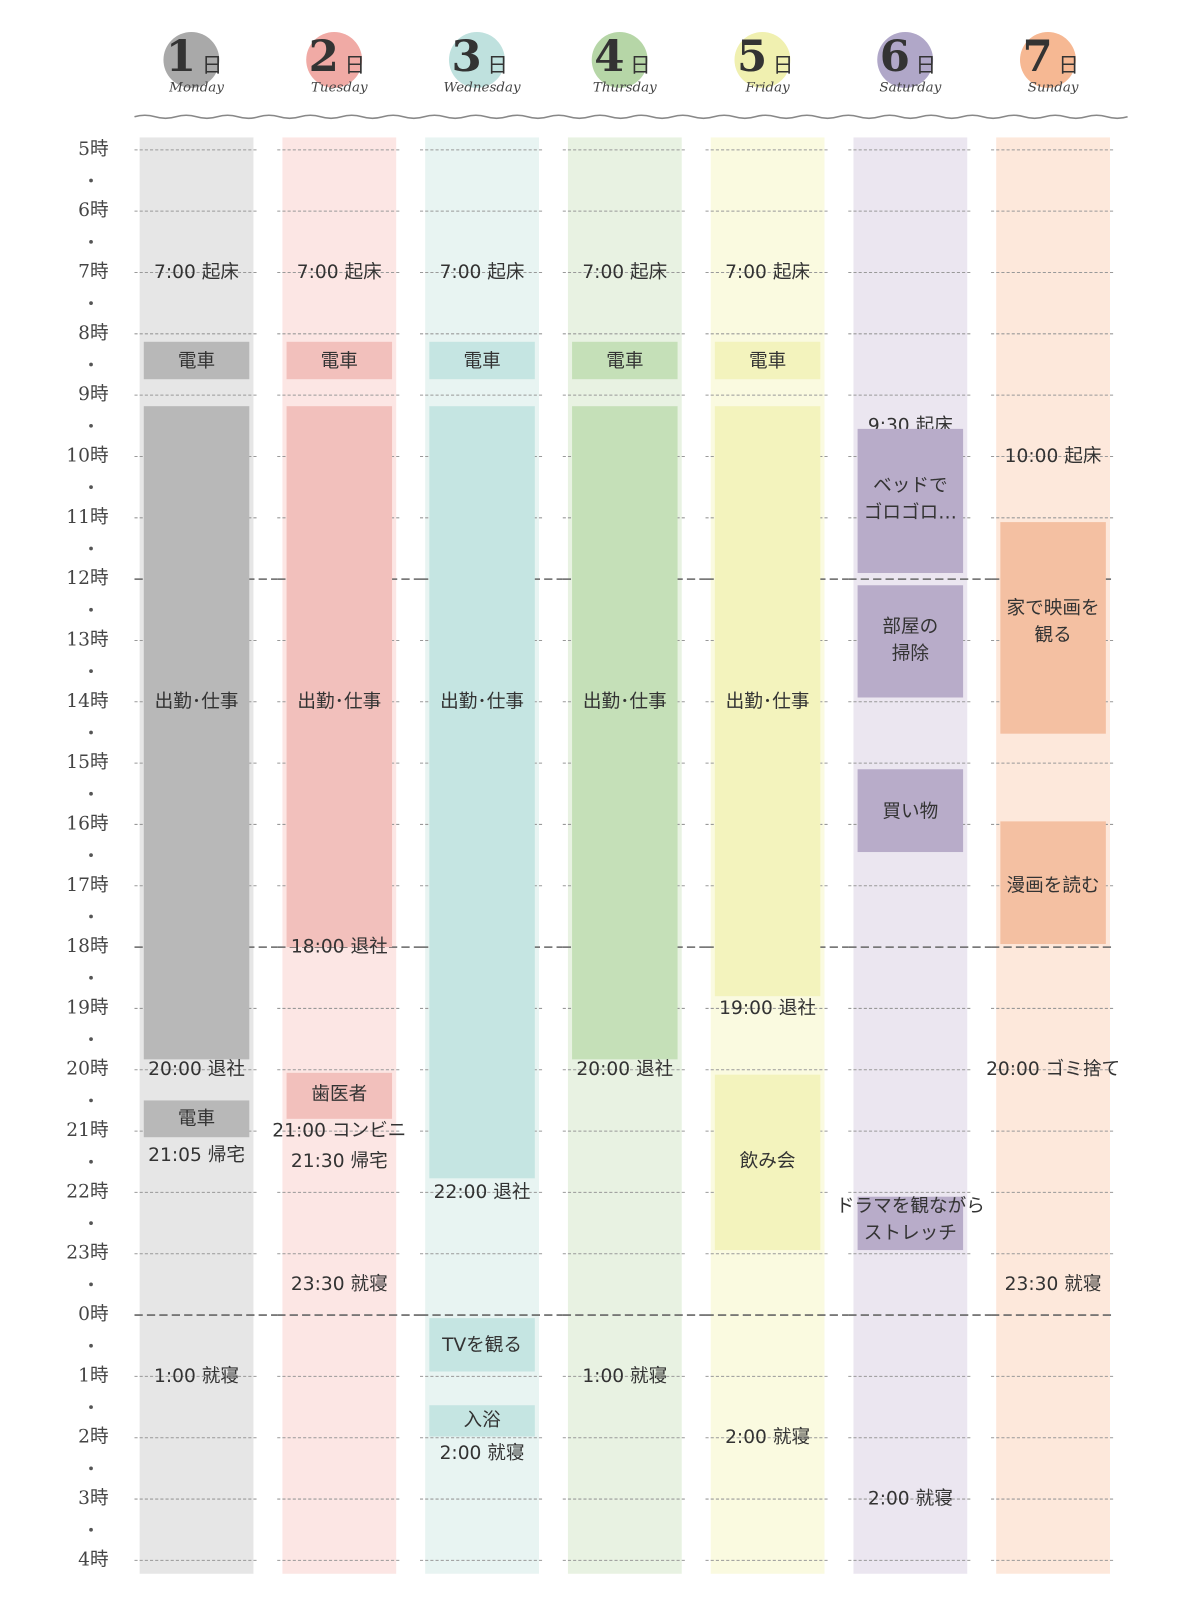  What do you see at coordinates (87, 578) in the screenshot?
I see `hour-label: 12時` at bounding box center [87, 578].